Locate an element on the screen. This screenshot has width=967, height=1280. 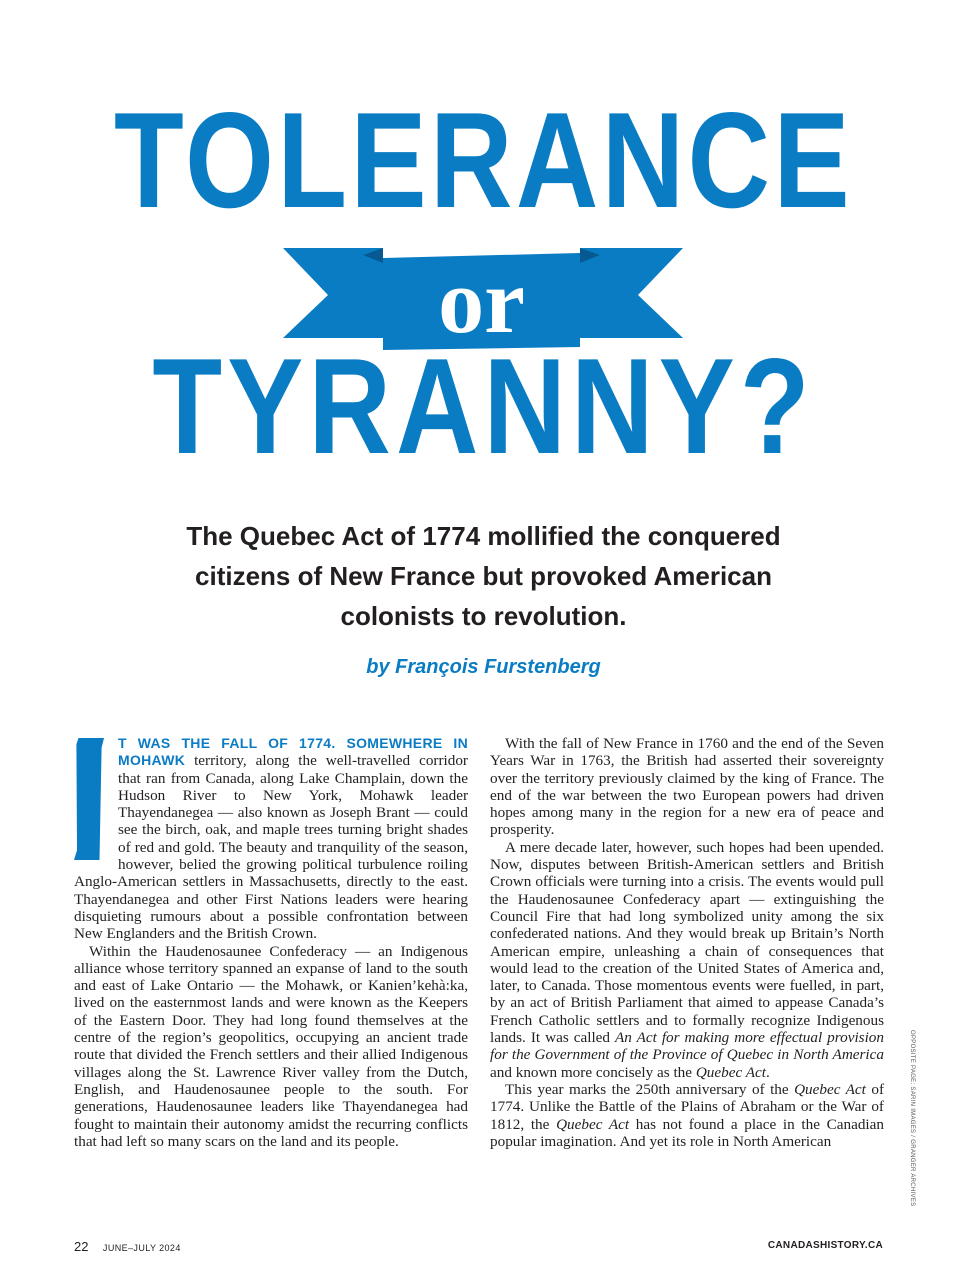
ribbon-banner is located at coordinates (483, 299).